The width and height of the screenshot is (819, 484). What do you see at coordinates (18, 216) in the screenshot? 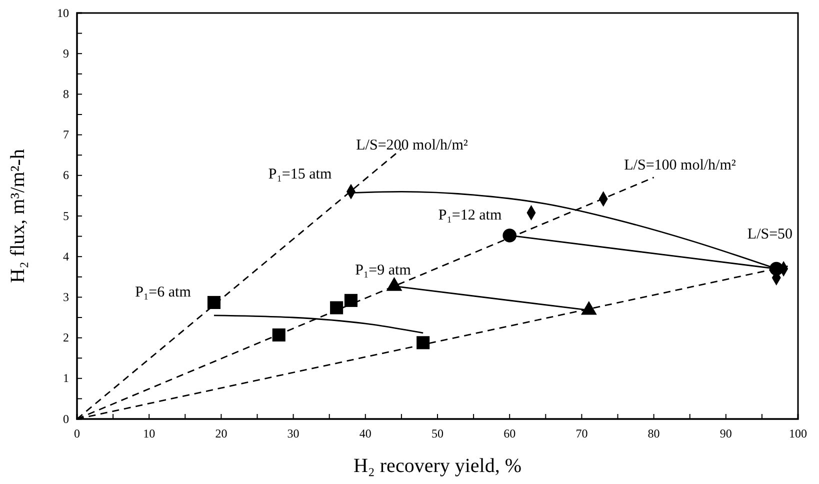
I see `y-axis-title: H₂ flux, m³/m²-h` at bounding box center [18, 216].